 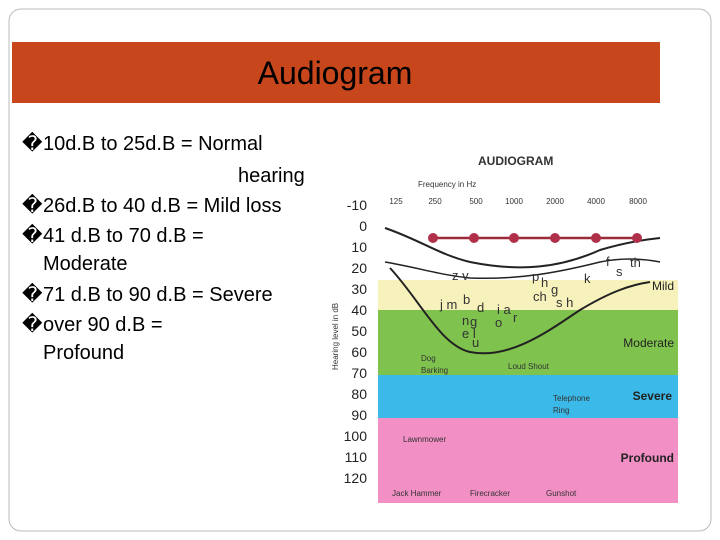 What do you see at coordinates (448, 304) in the screenshot?
I see `phoneme-label: j m` at bounding box center [448, 304].